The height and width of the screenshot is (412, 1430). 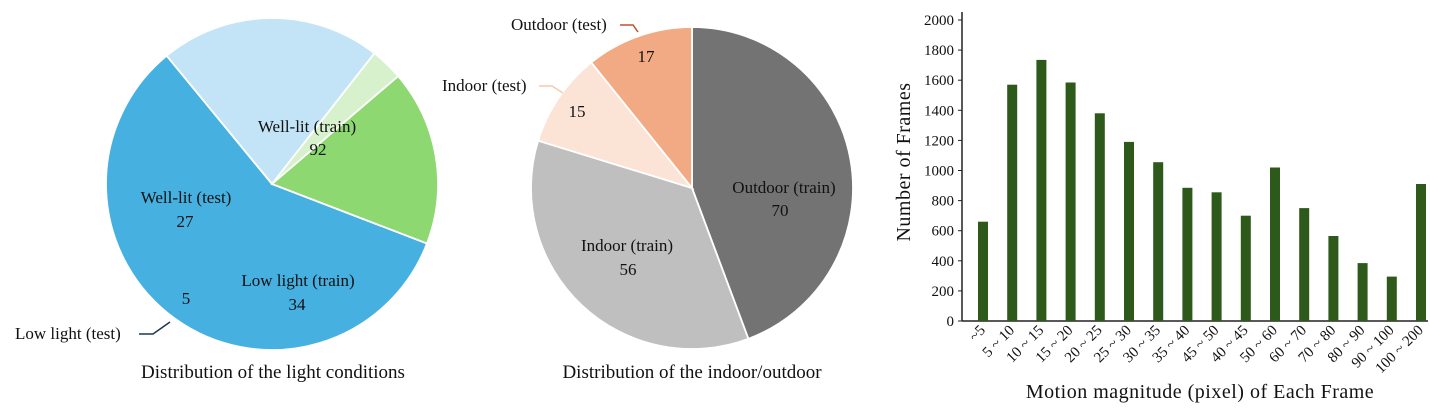 What do you see at coordinates (939, 81) in the screenshot?
I see `y-tick-label: 1600` at bounding box center [939, 81].